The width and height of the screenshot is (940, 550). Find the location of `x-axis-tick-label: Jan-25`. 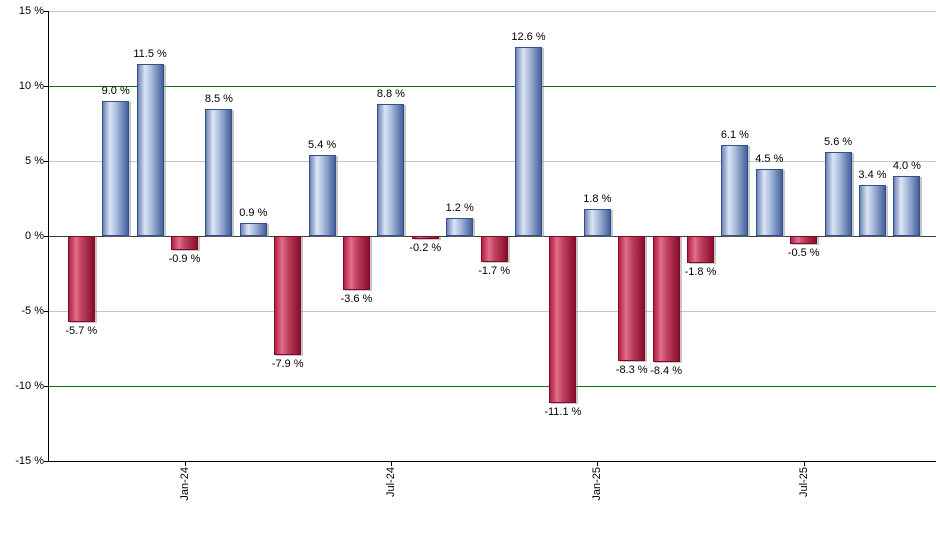

x-axis-tick-label: Jan-25 is located at coordinates (597, 493).